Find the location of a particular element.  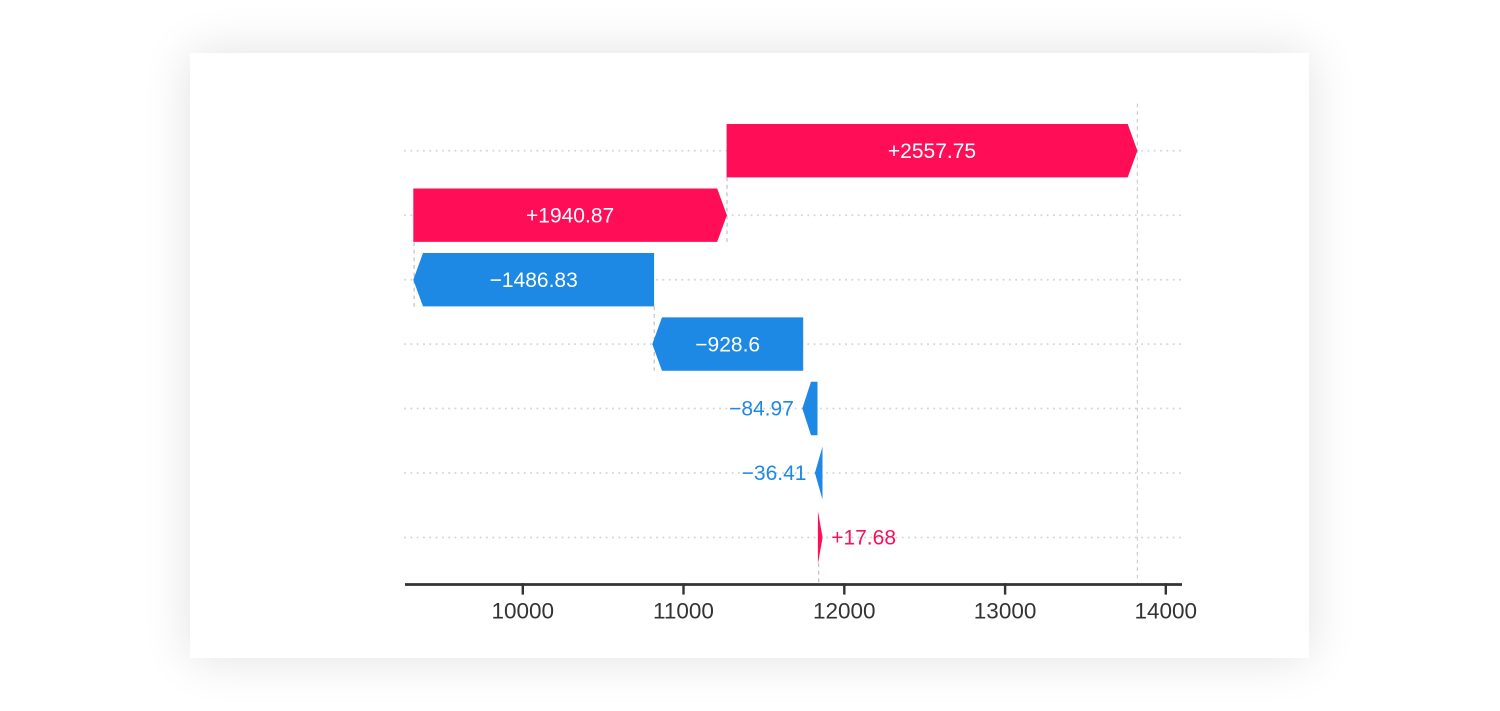

svg-text: 11000 is located at coordinates (683, 610).